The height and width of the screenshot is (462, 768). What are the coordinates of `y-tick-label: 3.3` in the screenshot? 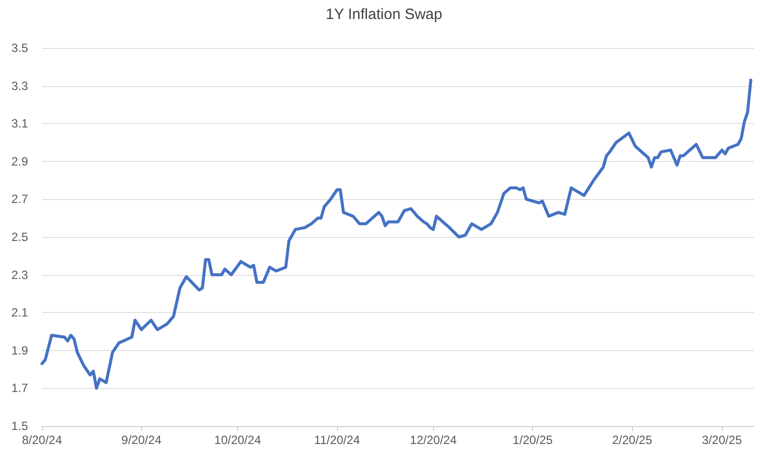 It's located at (19, 85).